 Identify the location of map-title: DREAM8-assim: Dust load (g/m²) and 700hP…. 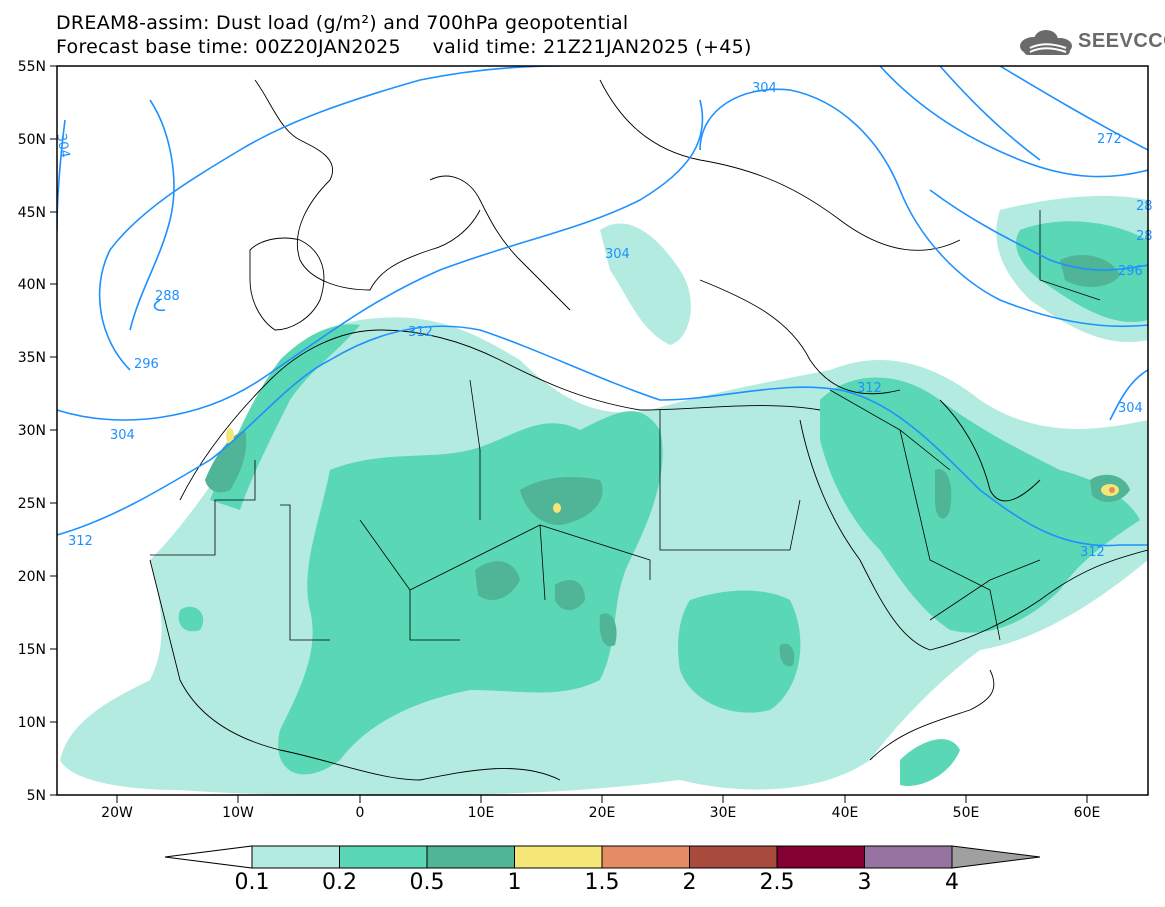
(342, 23).